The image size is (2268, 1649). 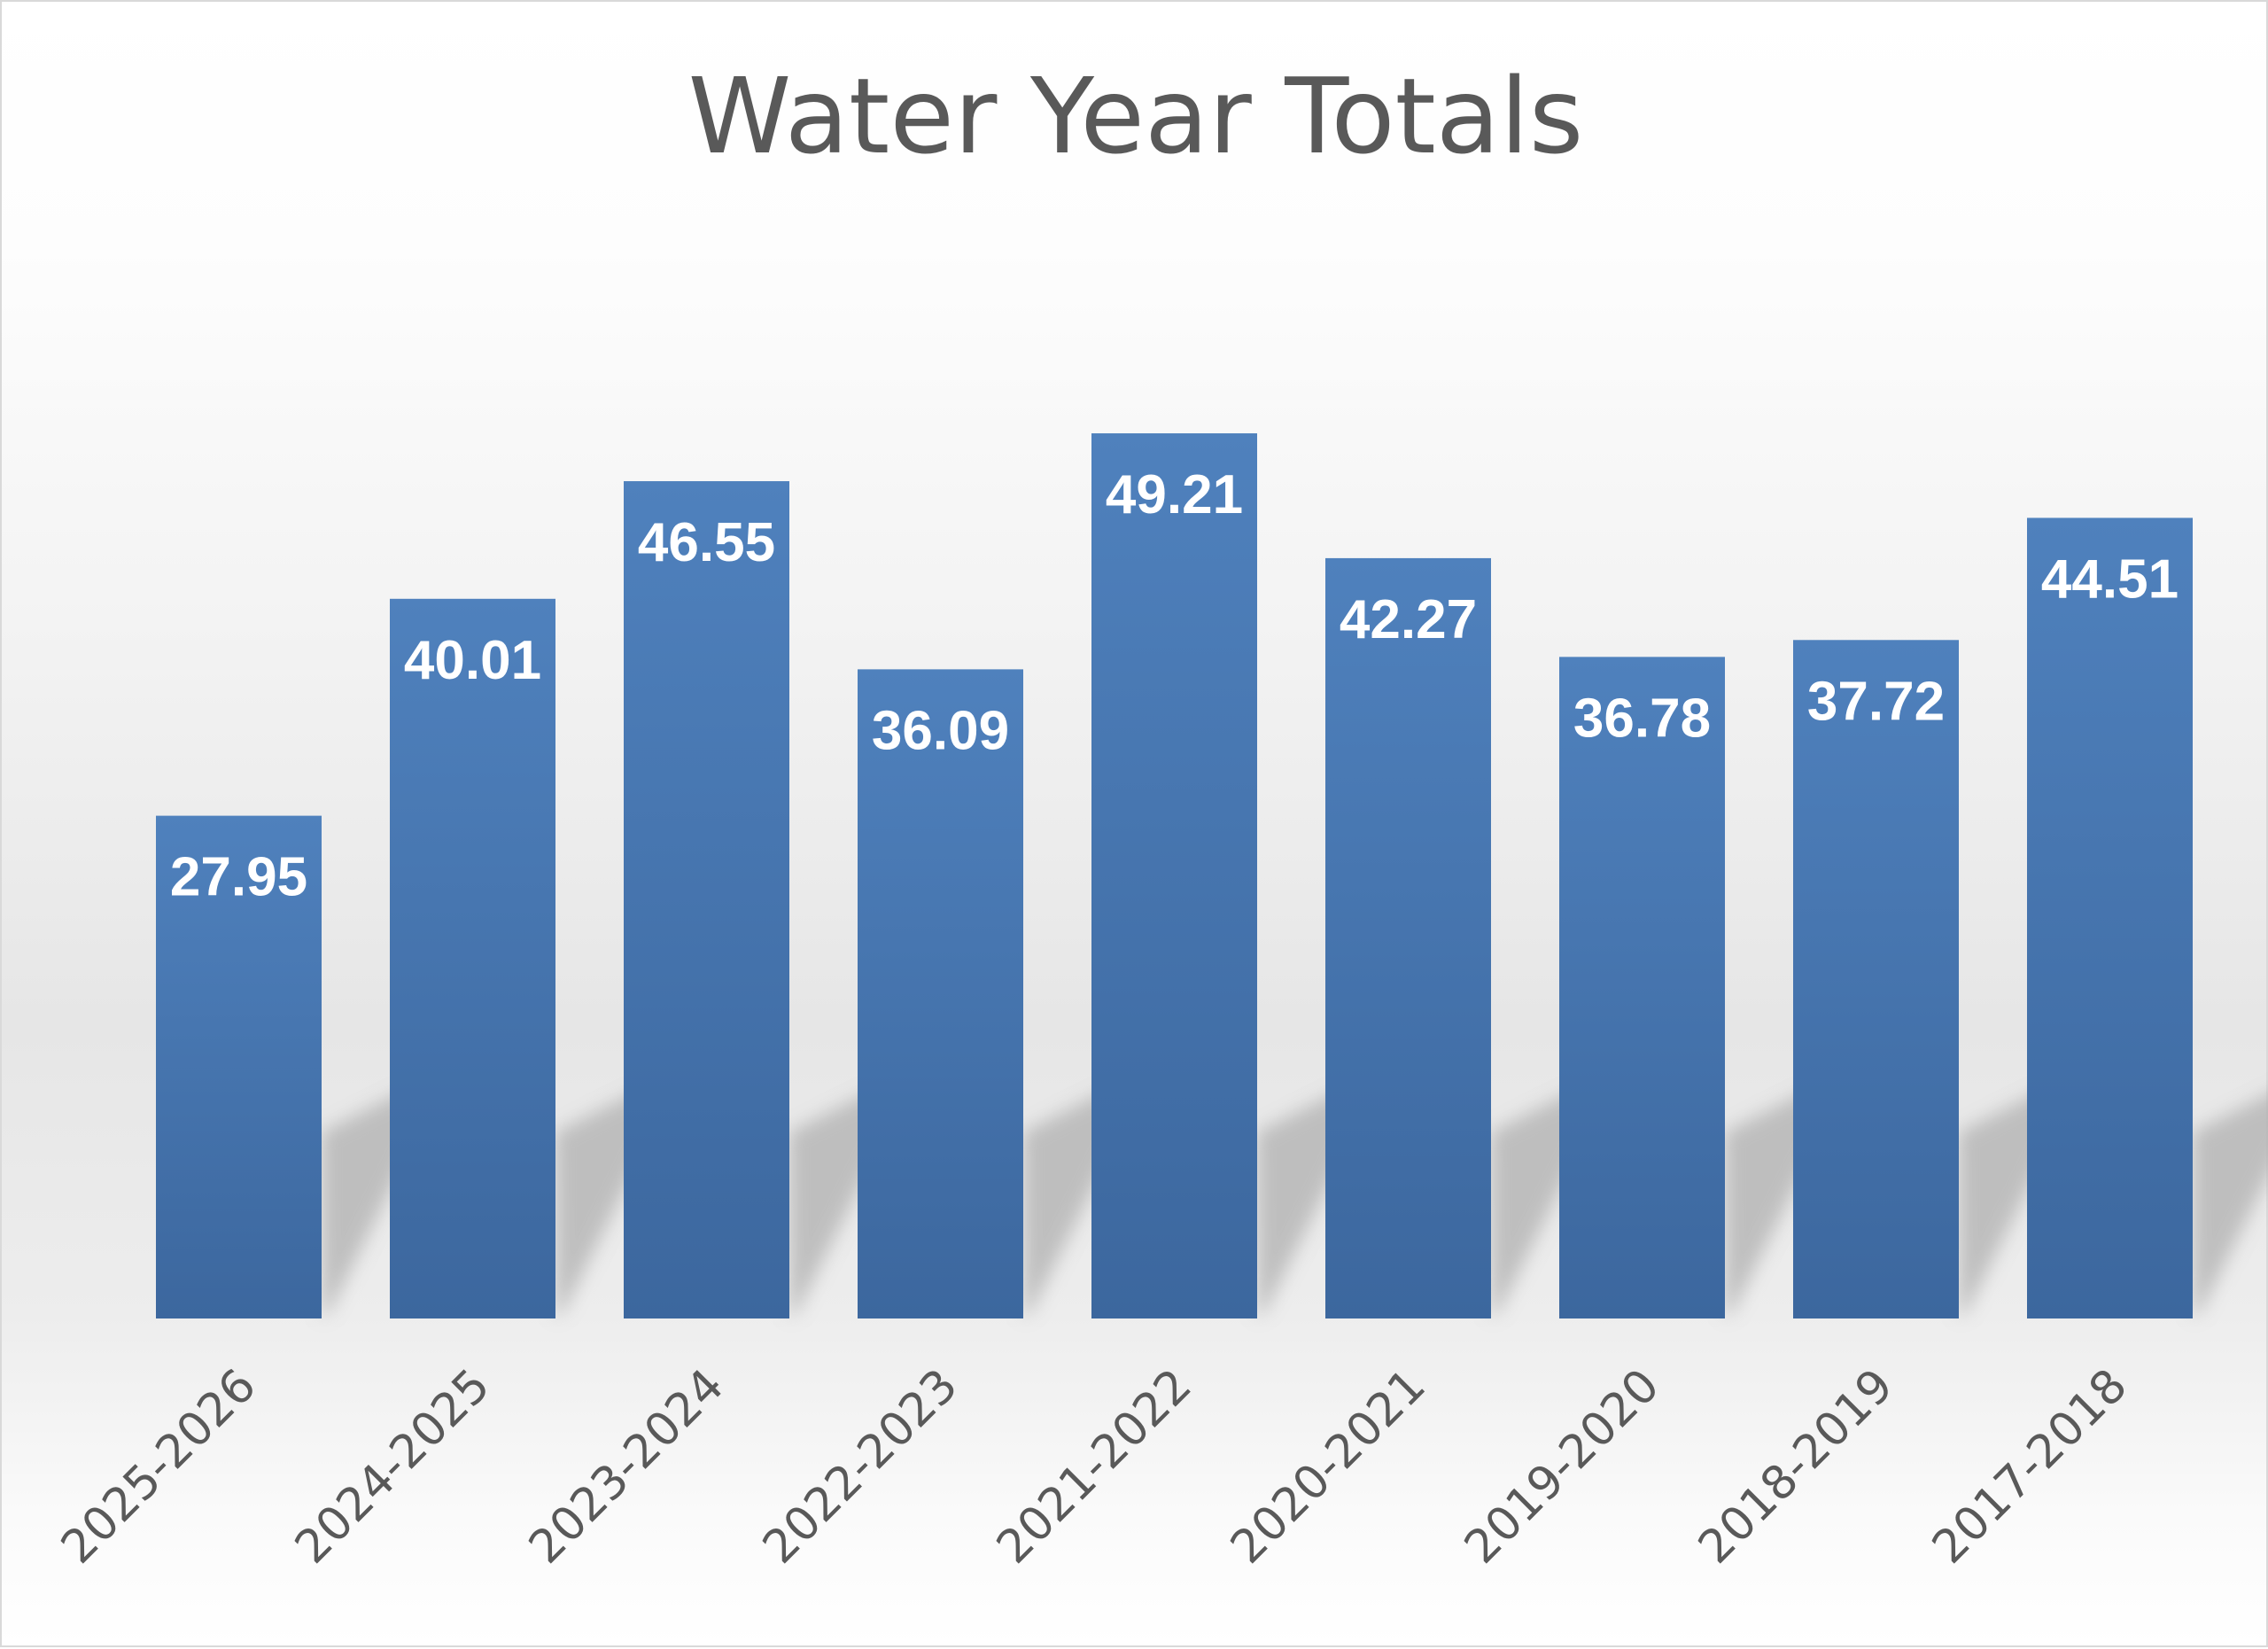 What do you see at coordinates (1328, 1467) in the screenshot?
I see `category-label: 2020-2021` at bounding box center [1328, 1467].